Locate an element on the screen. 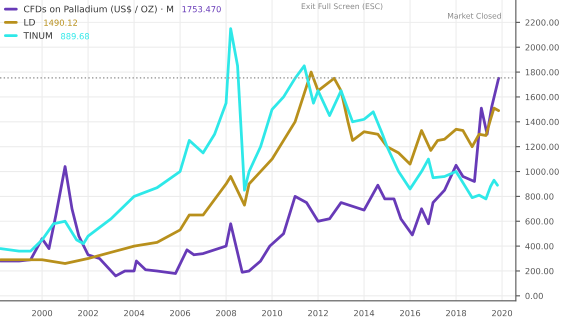 This screenshot has height=320, width=570. annotation: 1490.12 is located at coordinates (60, 23).